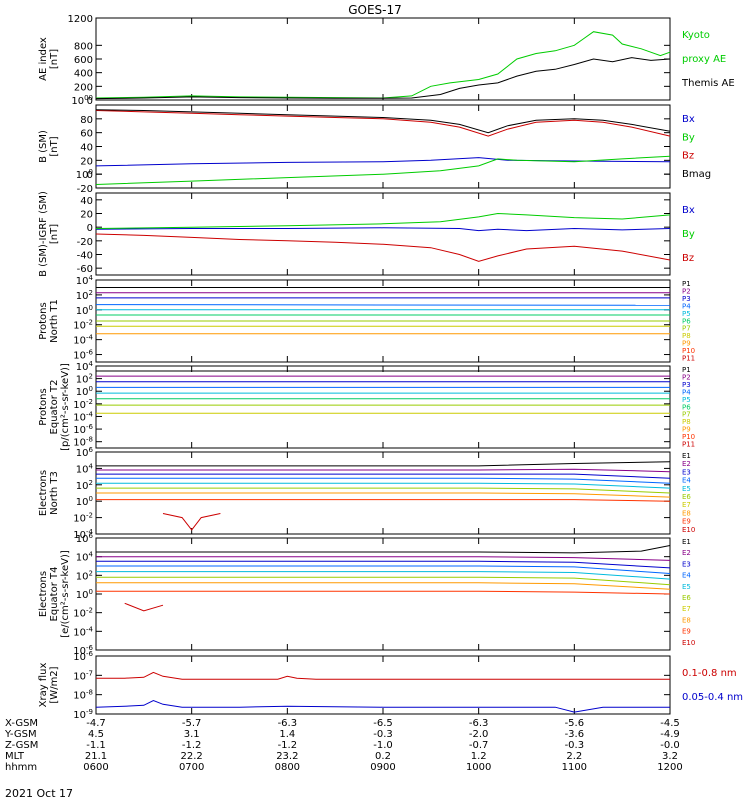 This screenshot has height=800, width=750. What do you see at coordinates (686, 321) in the screenshot?
I see `legend-entry: P6` at bounding box center [686, 321].